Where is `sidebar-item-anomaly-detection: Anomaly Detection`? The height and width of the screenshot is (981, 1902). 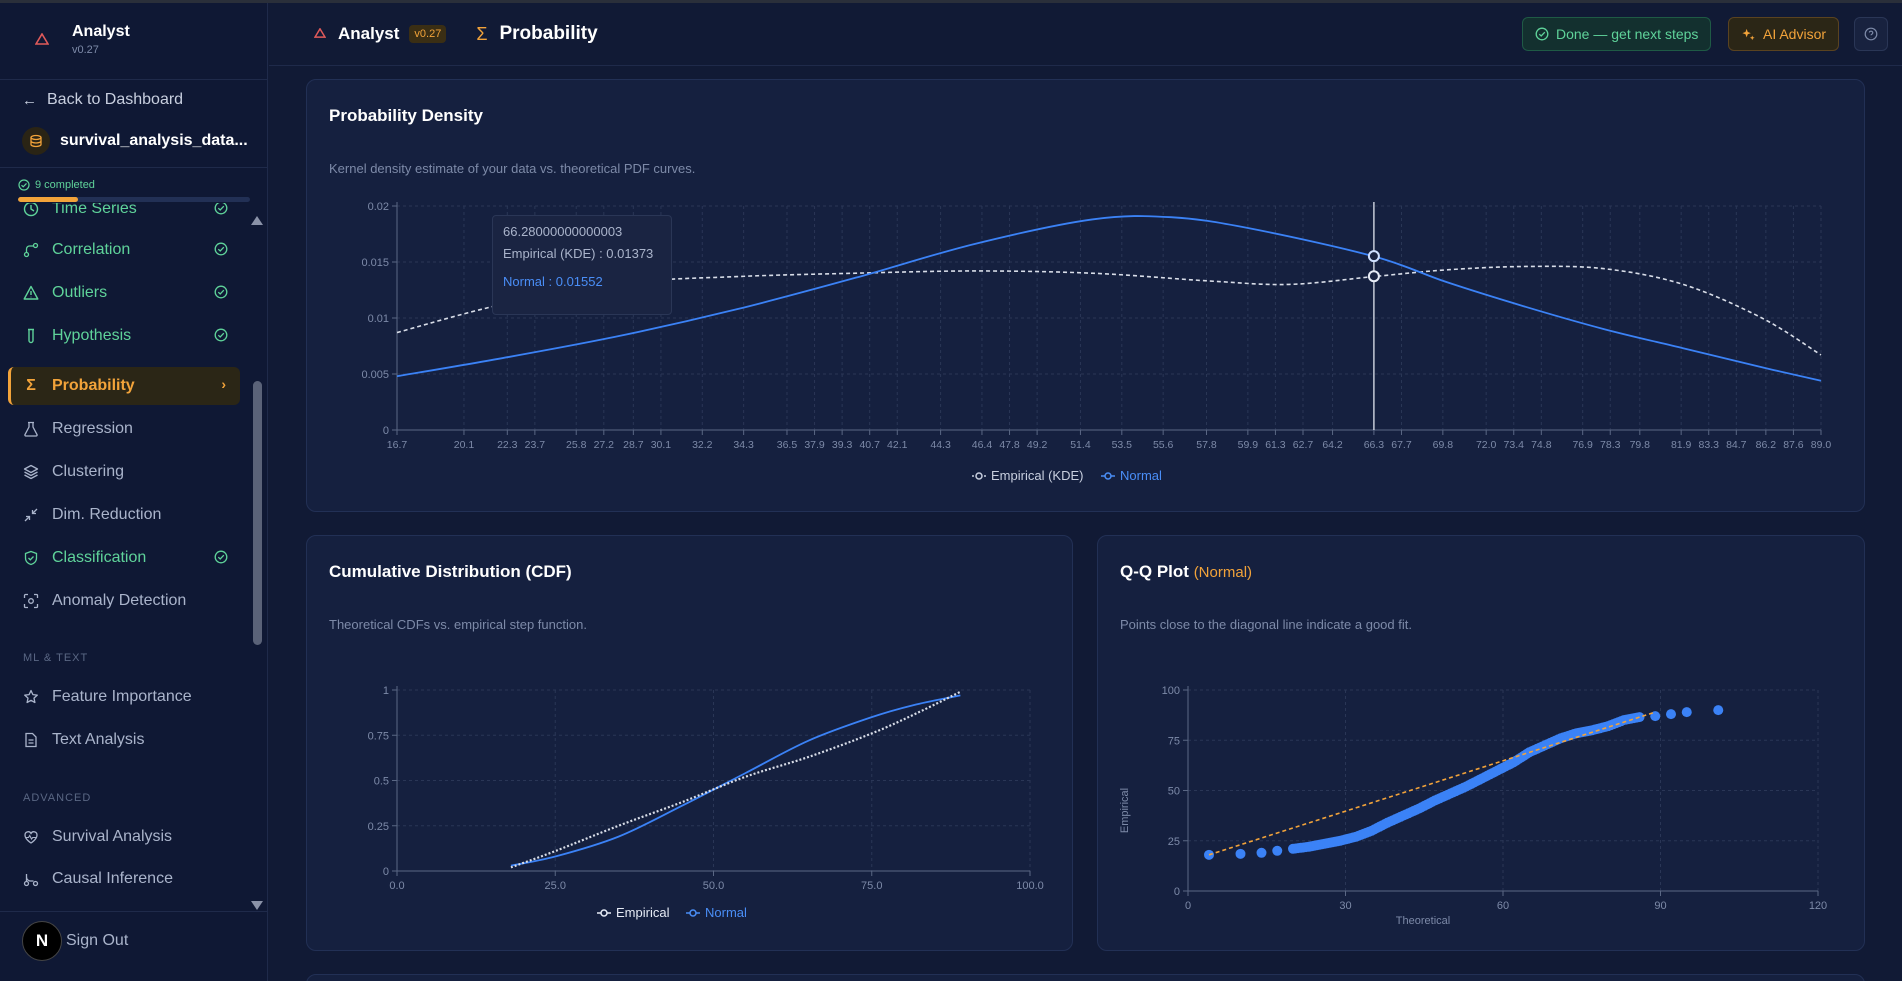 sidebar-item-anomaly-detection: Anomaly Detection is located at coordinates (124, 601).